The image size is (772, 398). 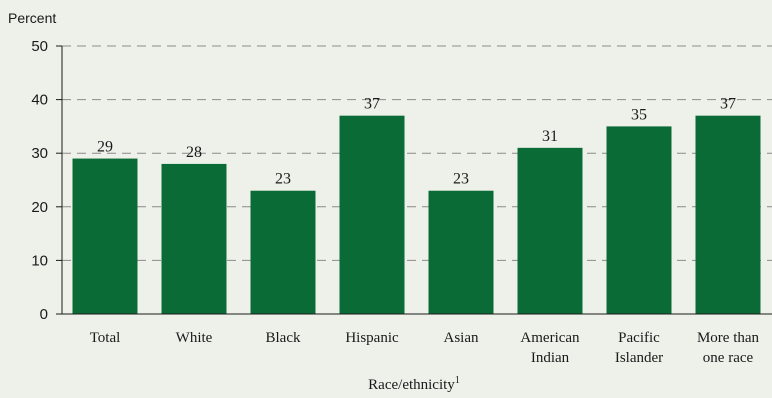 I want to click on value-label-1: 28, so click(x=194, y=152).